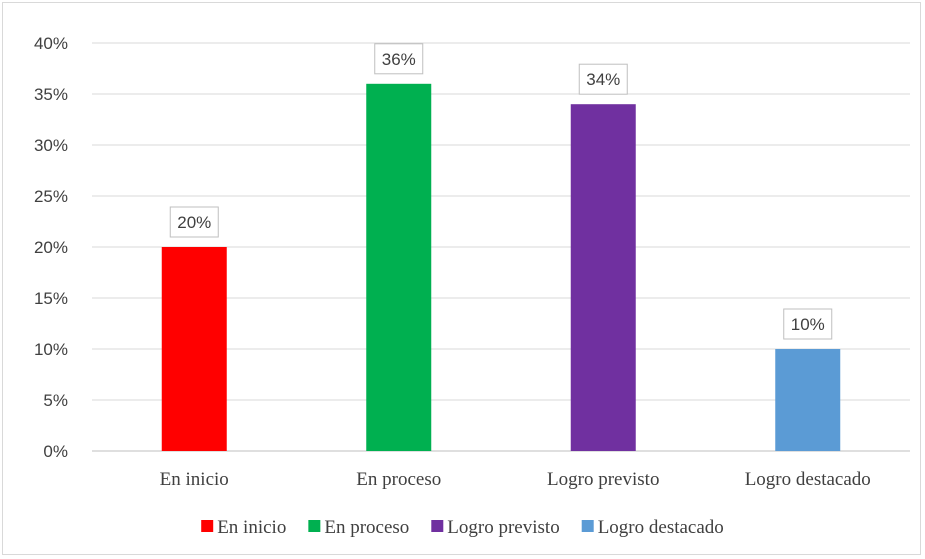 This screenshot has width=925, height=559. What do you see at coordinates (603, 277) in the screenshot?
I see `bar-logro-previsto` at bounding box center [603, 277].